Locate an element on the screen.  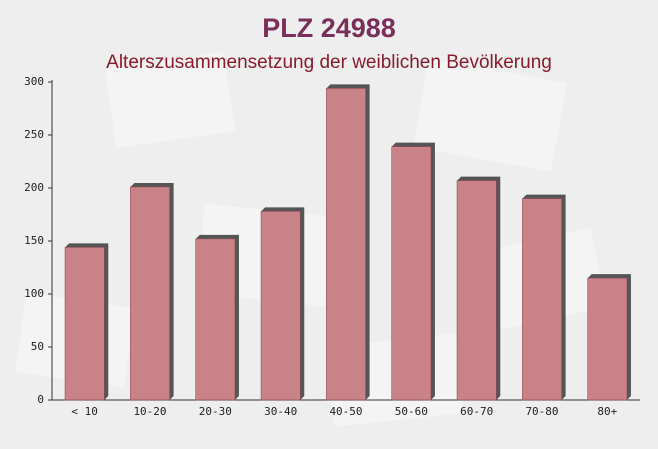
x-tick-label: 30-40 is located at coordinates (280, 411).